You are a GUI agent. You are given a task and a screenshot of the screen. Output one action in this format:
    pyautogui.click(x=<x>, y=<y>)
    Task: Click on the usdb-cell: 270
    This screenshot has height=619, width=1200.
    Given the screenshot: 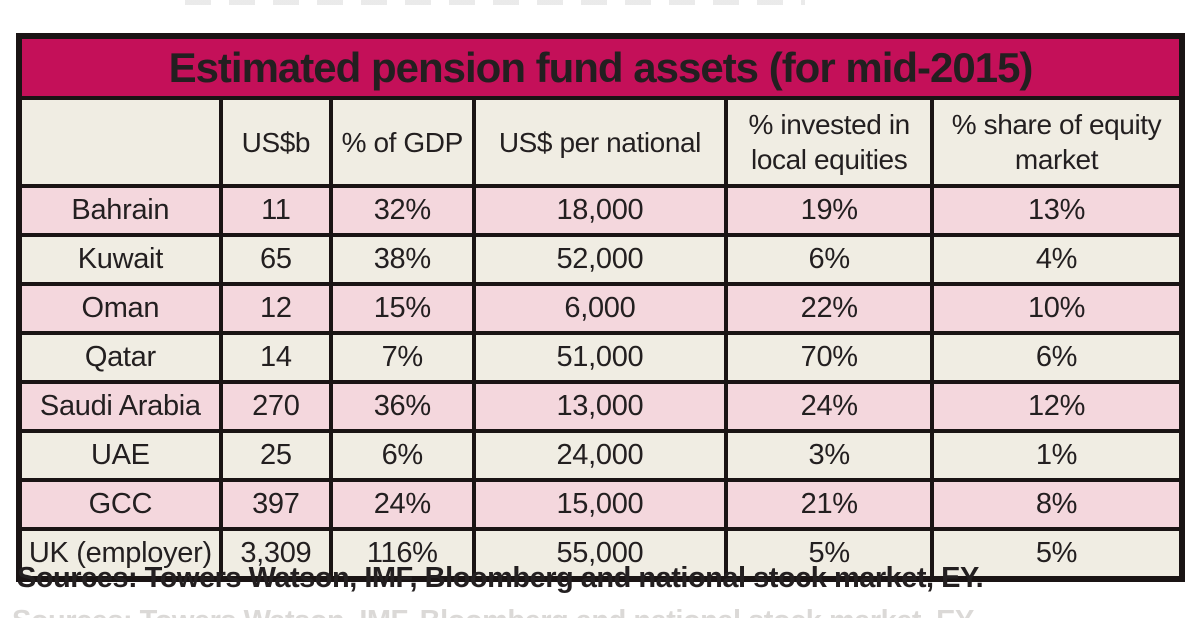 What is the action you would take?
    pyautogui.click(x=276, y=406)
    